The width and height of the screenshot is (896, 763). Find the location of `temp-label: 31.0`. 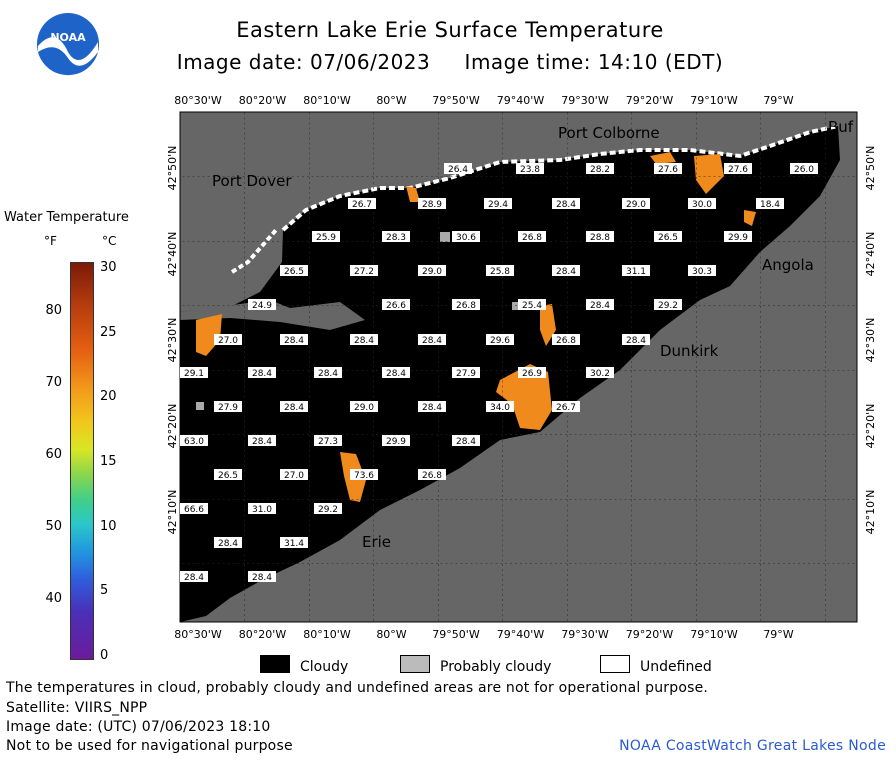

temp-label: 31.0 is located at coordinates (262, 510).